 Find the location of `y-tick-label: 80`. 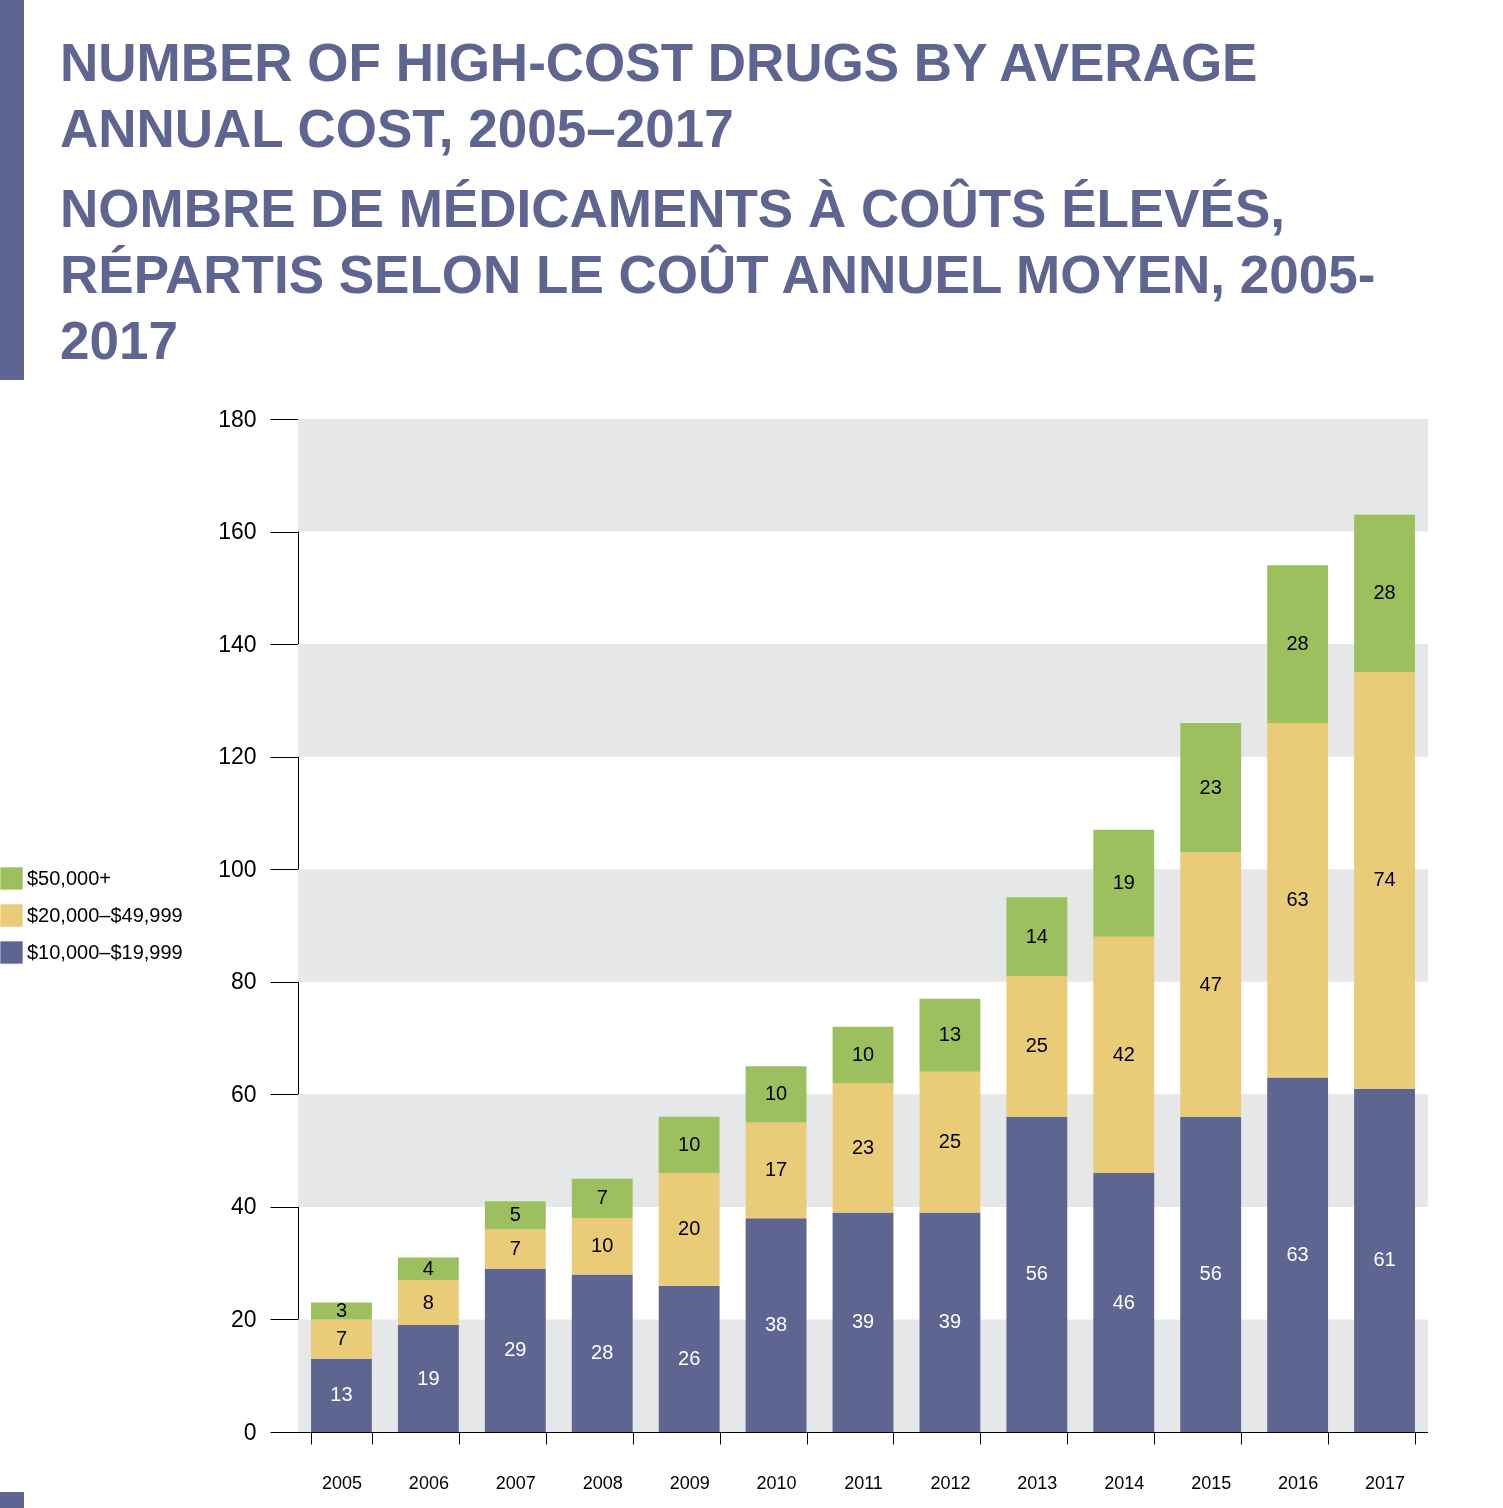

y-tick-label: 80 is located at coordinates (243, 981).